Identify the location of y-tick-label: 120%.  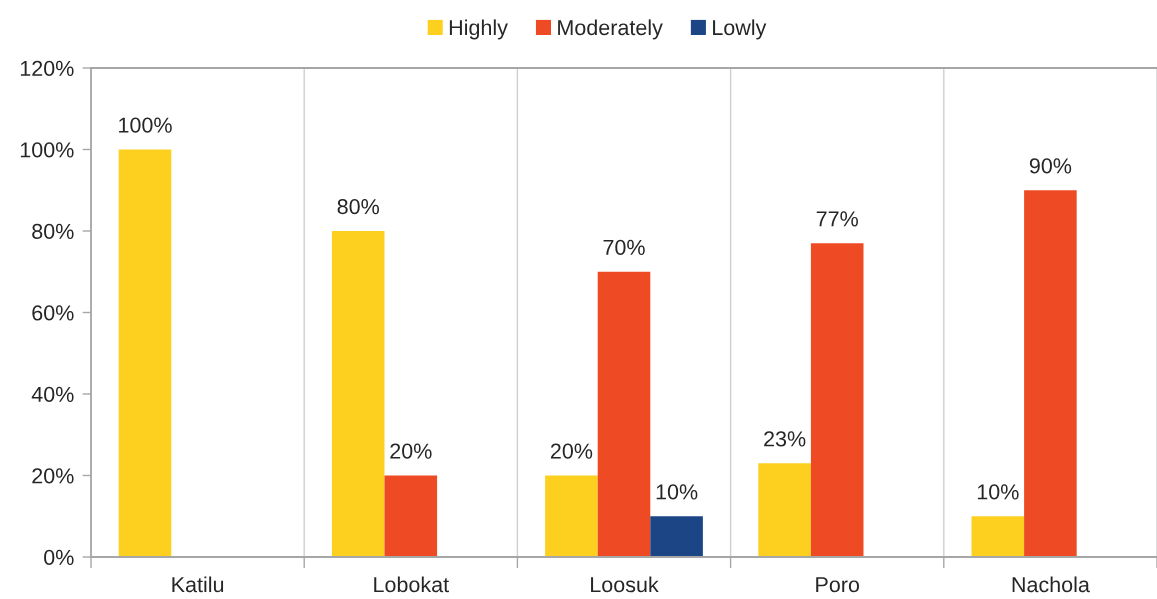
(47, 68).